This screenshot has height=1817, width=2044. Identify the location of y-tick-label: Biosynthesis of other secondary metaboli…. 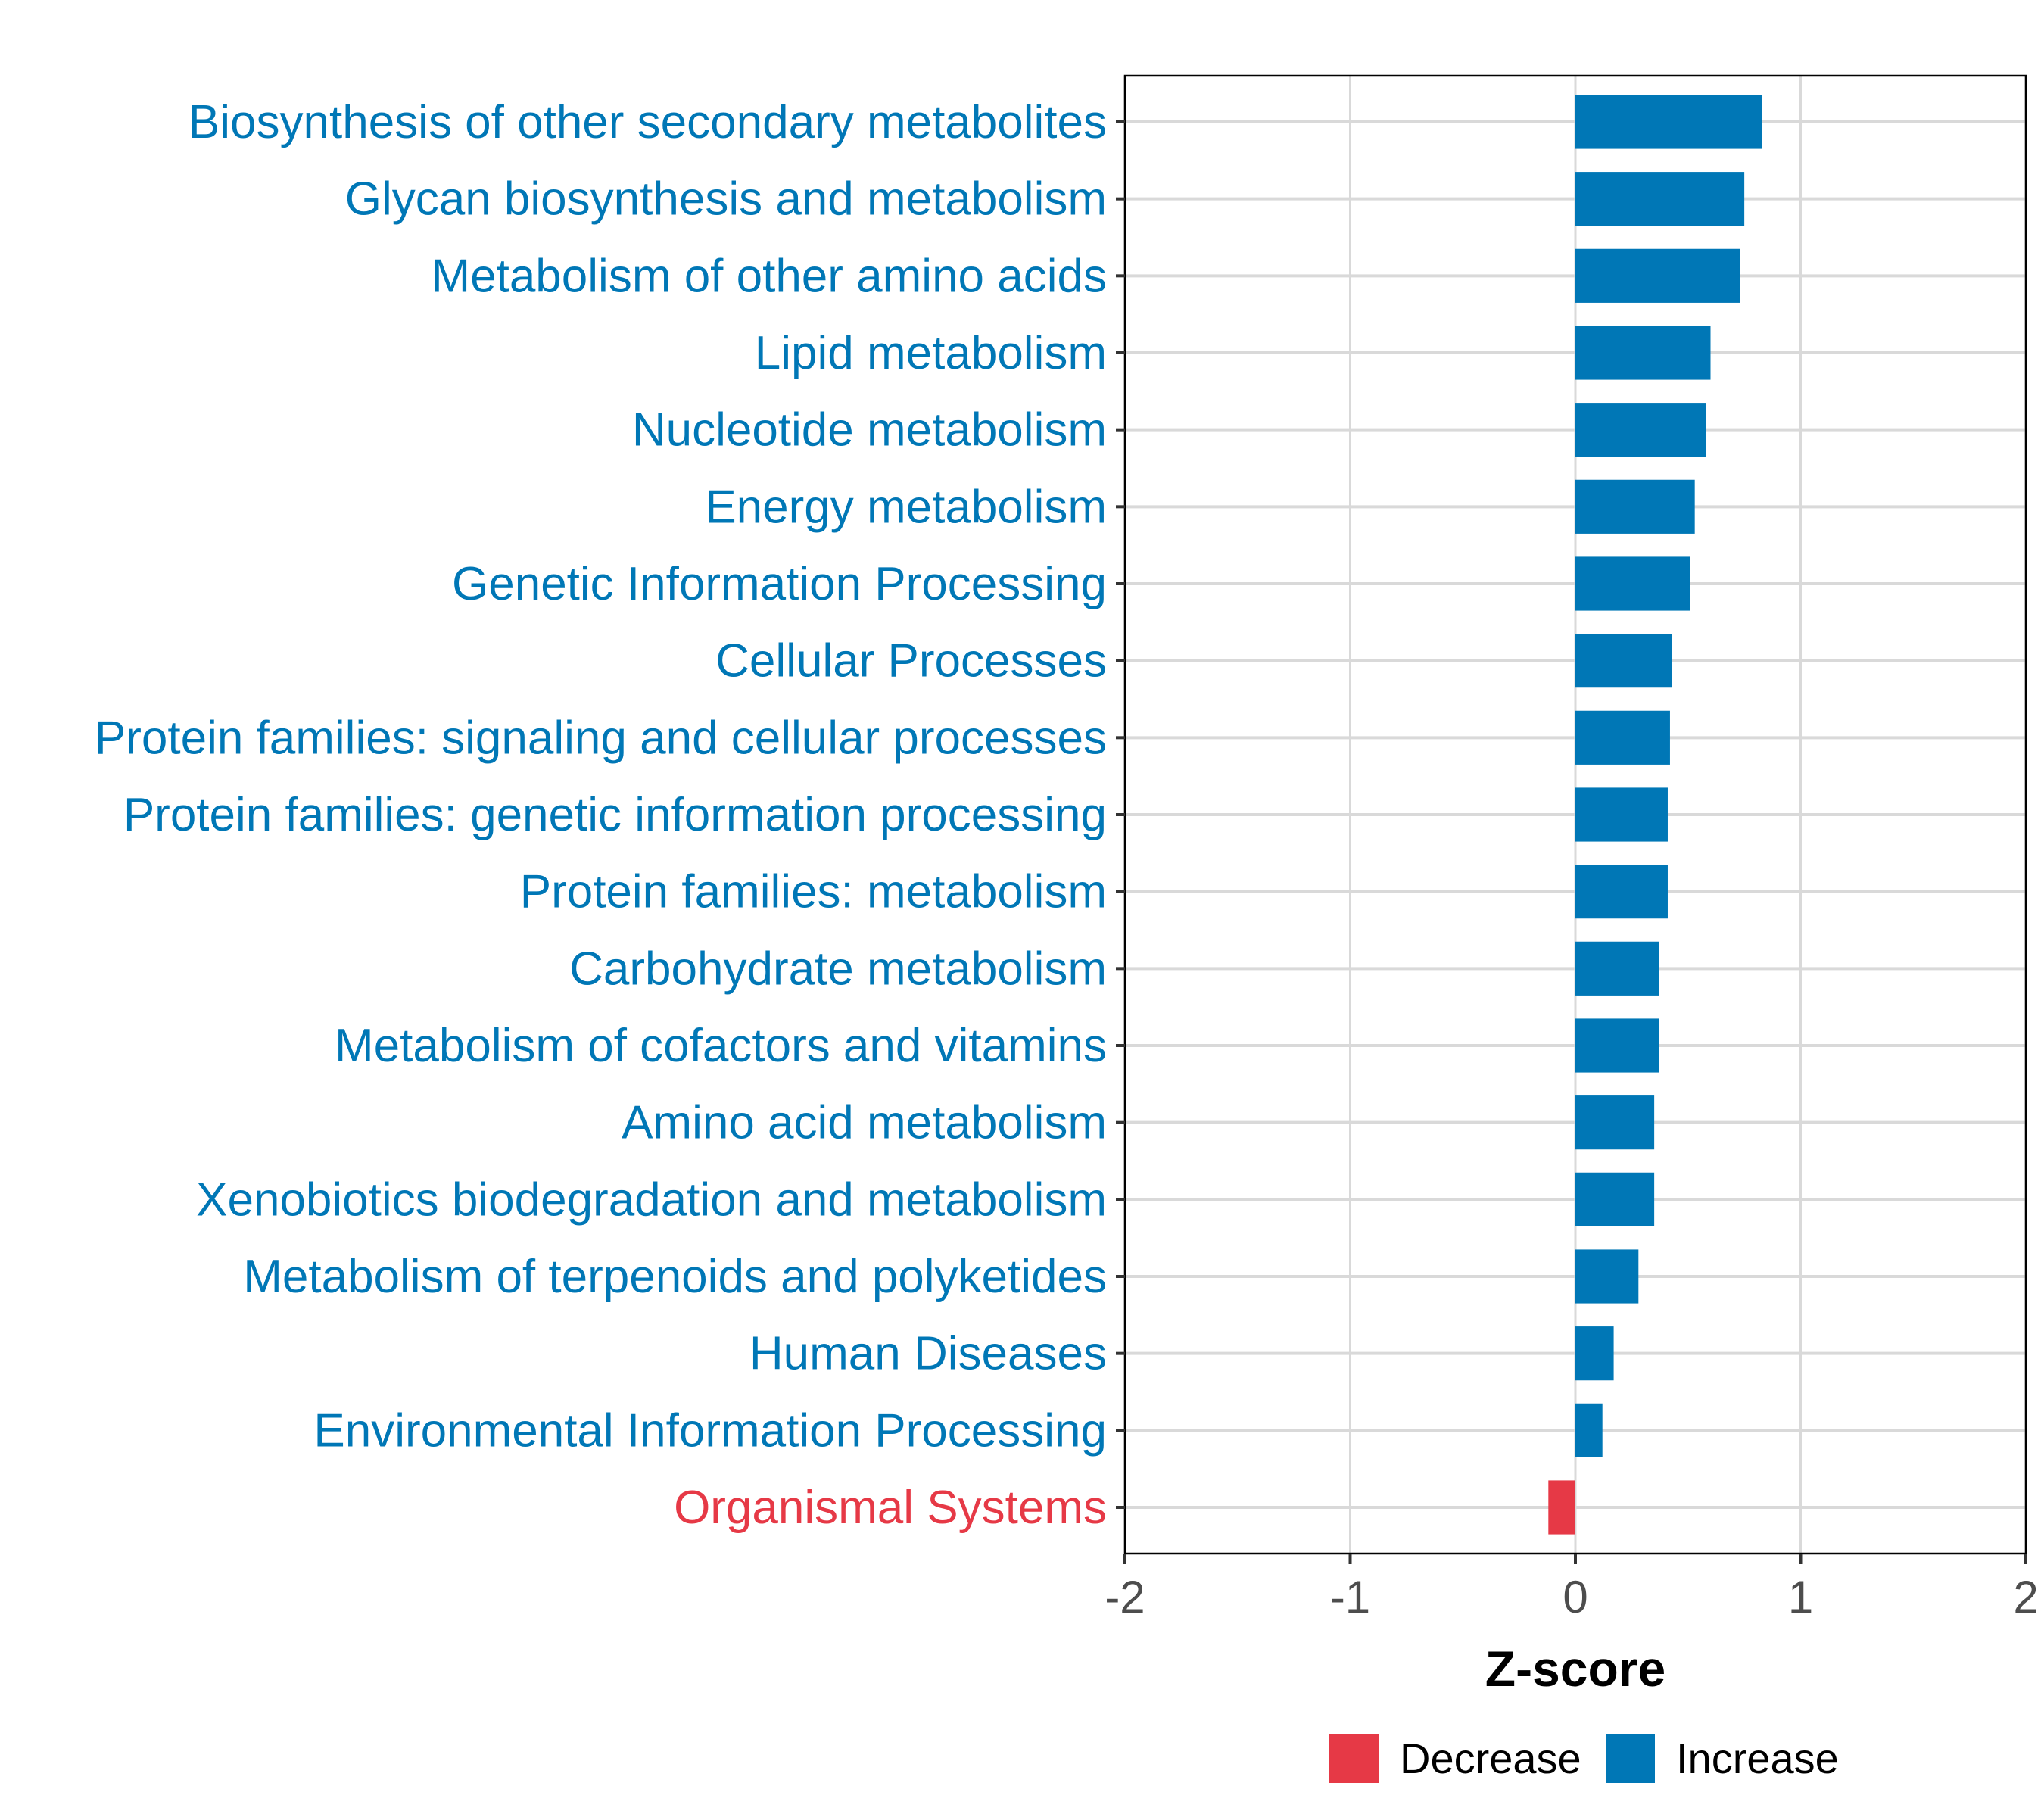
(648, 122).